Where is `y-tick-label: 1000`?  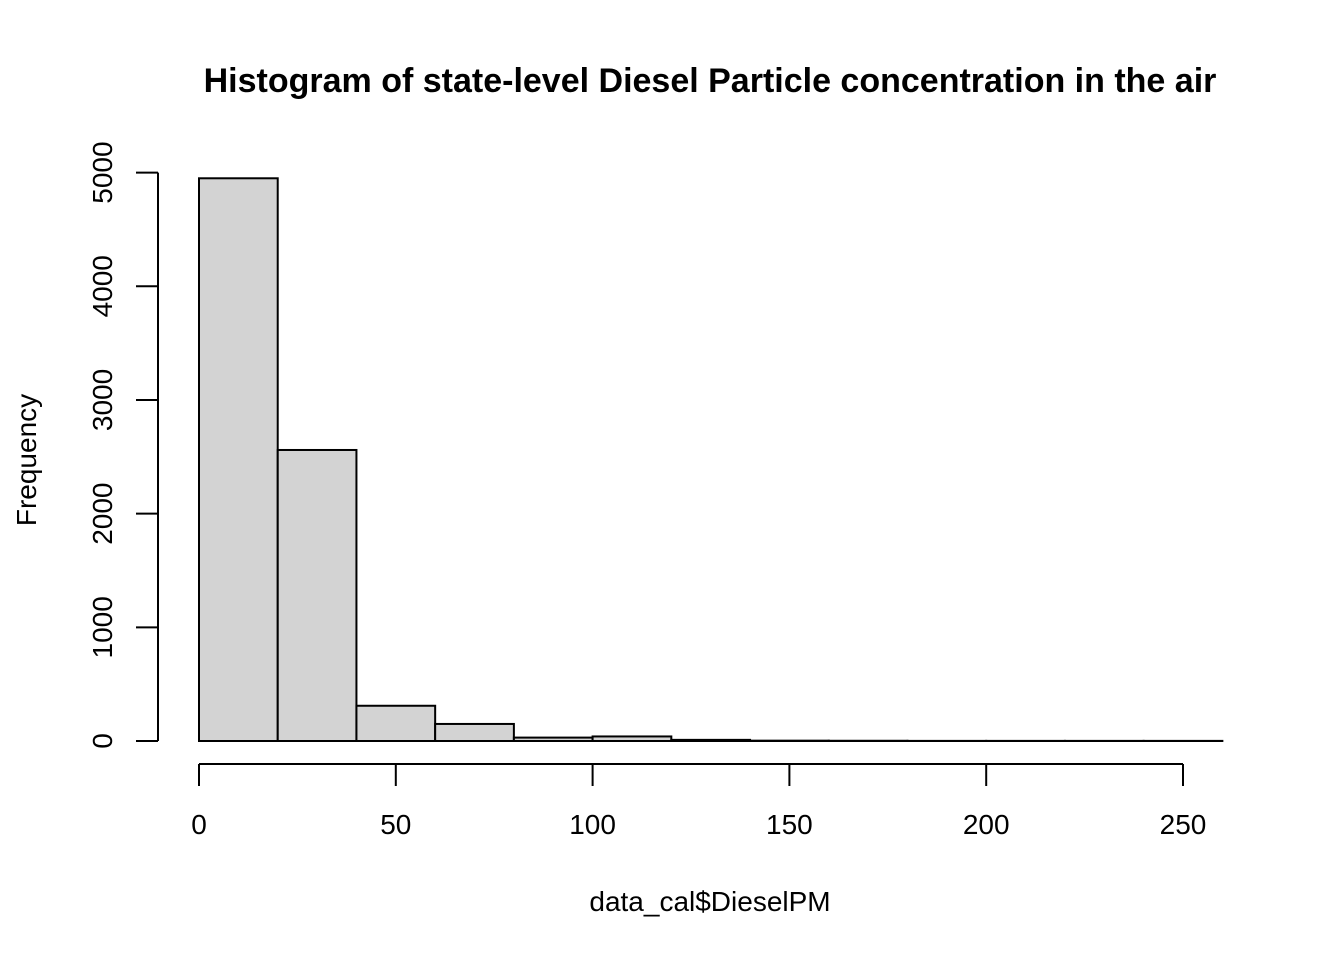
y-tick-label: 1000 is located at coordinates (102, 627).